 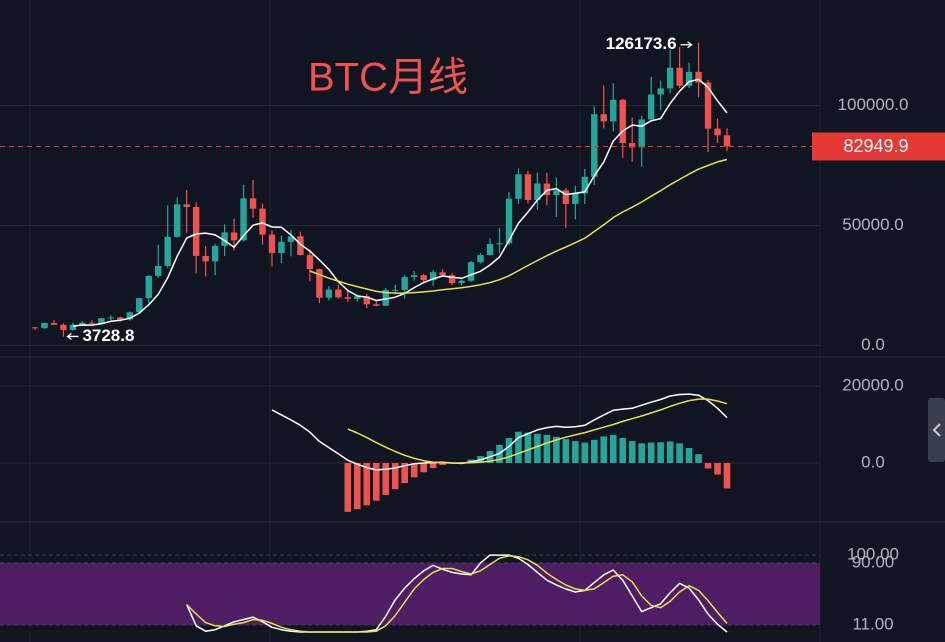 I want to click on collapse-button, so click(x=936, y=430).